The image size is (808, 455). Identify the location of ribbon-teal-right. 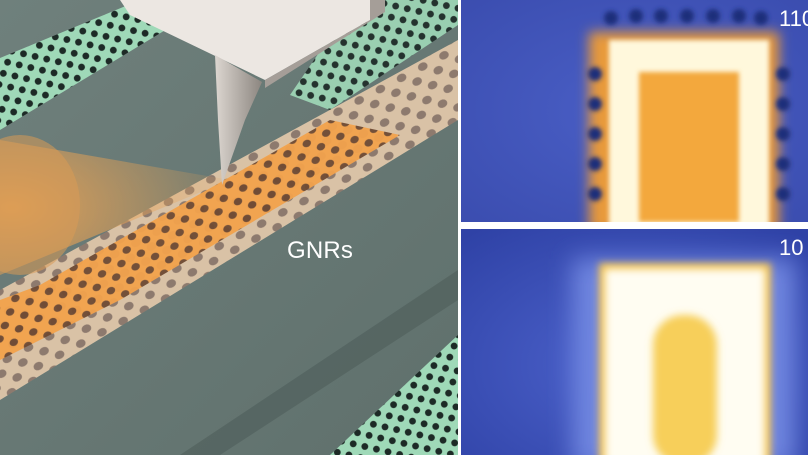
(374, 55).